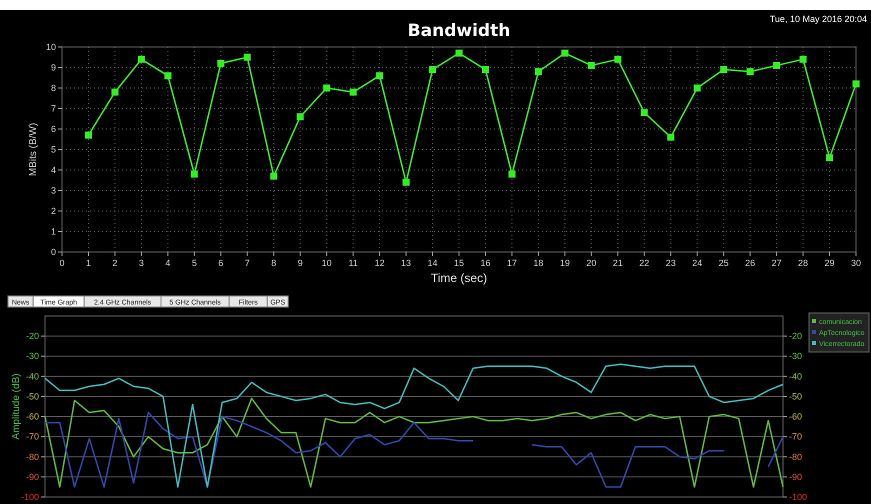  What do you see at coordinates (32, 396) in the screenshot?
I see `y-tick-label: -50` at bounding box center [32, 396].